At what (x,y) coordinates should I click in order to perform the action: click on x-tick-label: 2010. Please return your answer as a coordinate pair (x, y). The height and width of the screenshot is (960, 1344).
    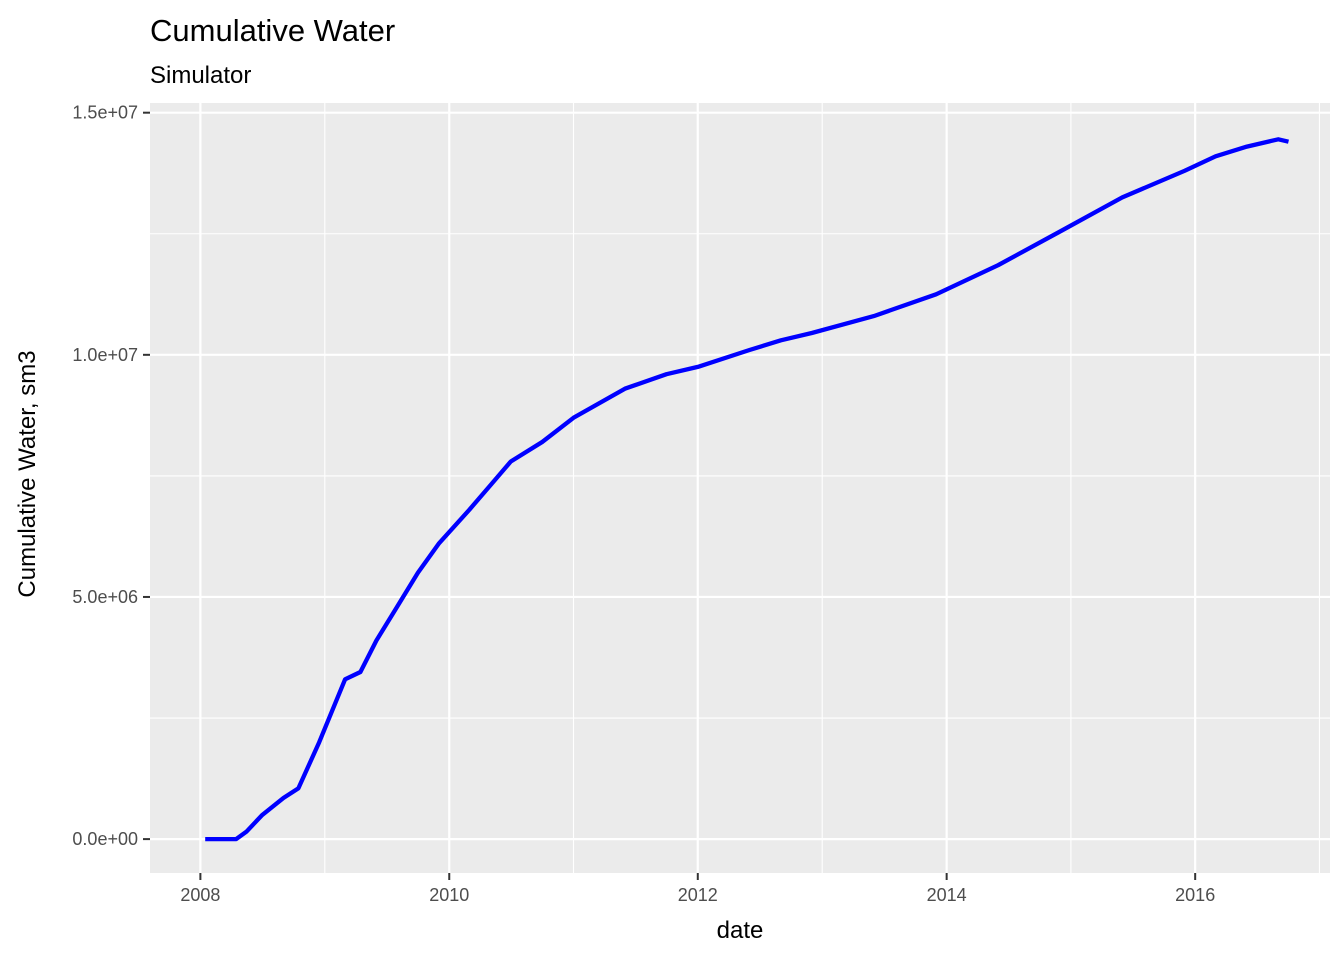
    Looking at the image, I should click on (449, 895).